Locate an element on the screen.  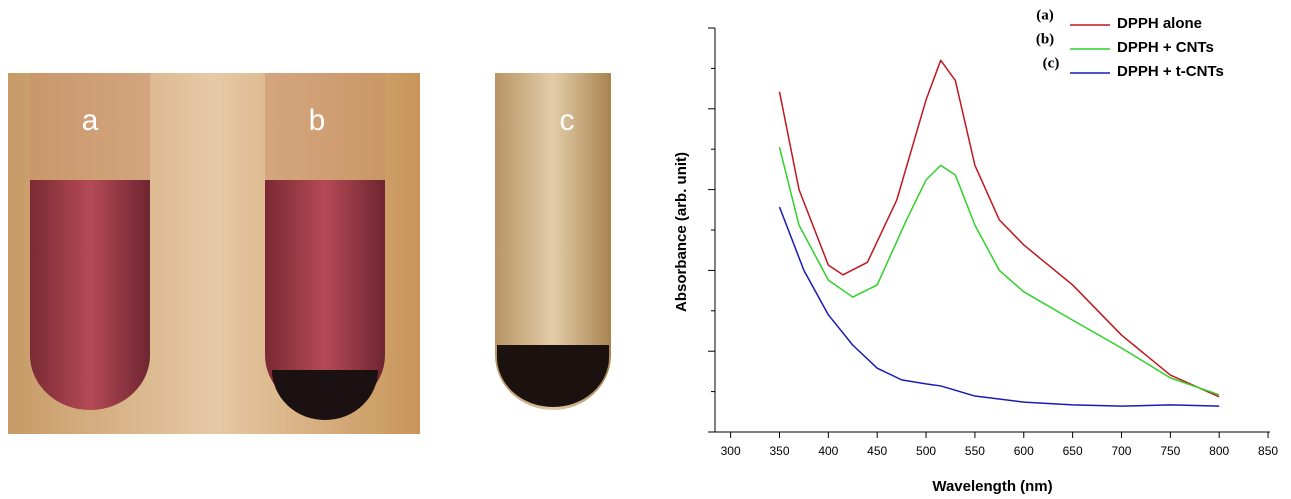
legend-label: DPPH + CNTs is located at coordinates (1165, 47).